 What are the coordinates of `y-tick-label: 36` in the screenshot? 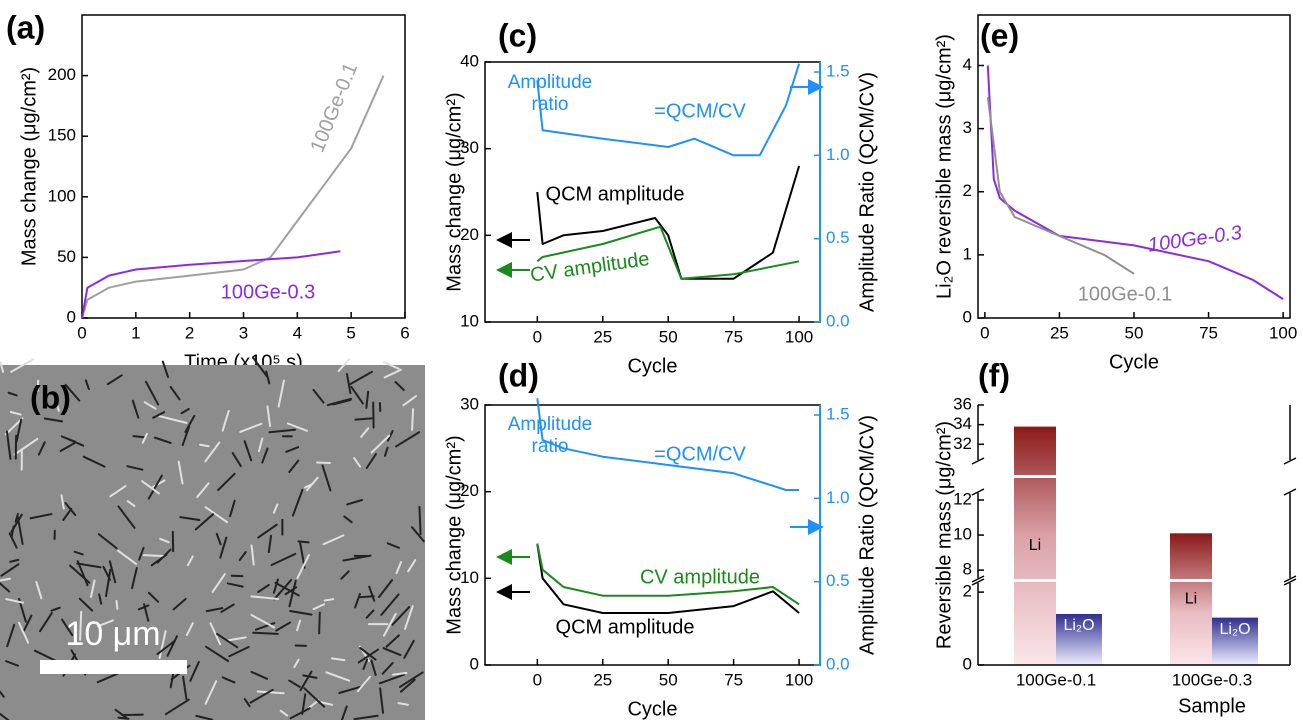 It's located at (962, 403).